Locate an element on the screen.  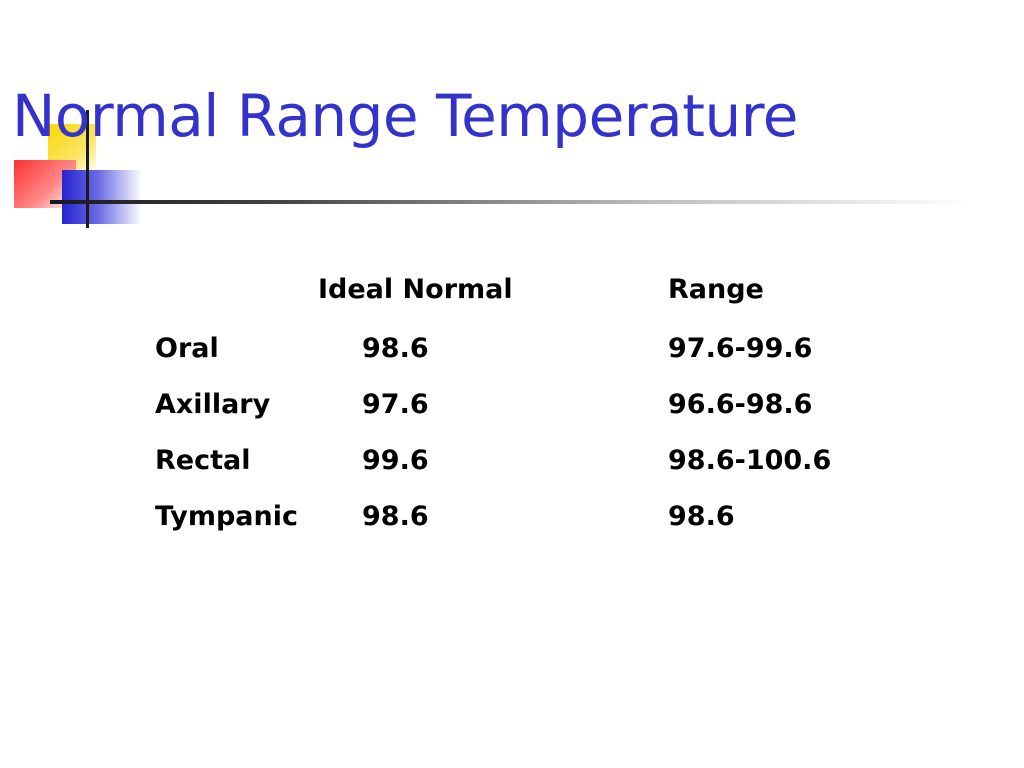
vertical-line-shape is located at coordinates (87, 169).